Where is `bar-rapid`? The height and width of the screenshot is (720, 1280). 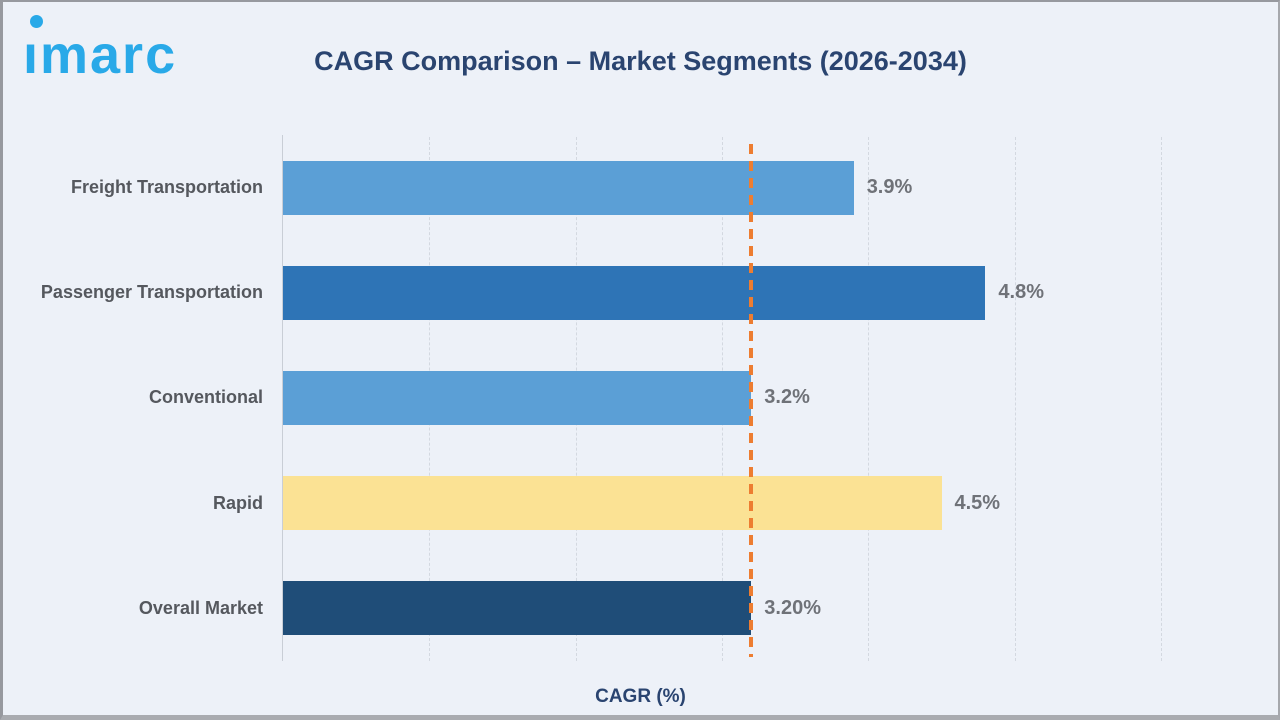
bar-rapid is located at coordinates (612, 503).